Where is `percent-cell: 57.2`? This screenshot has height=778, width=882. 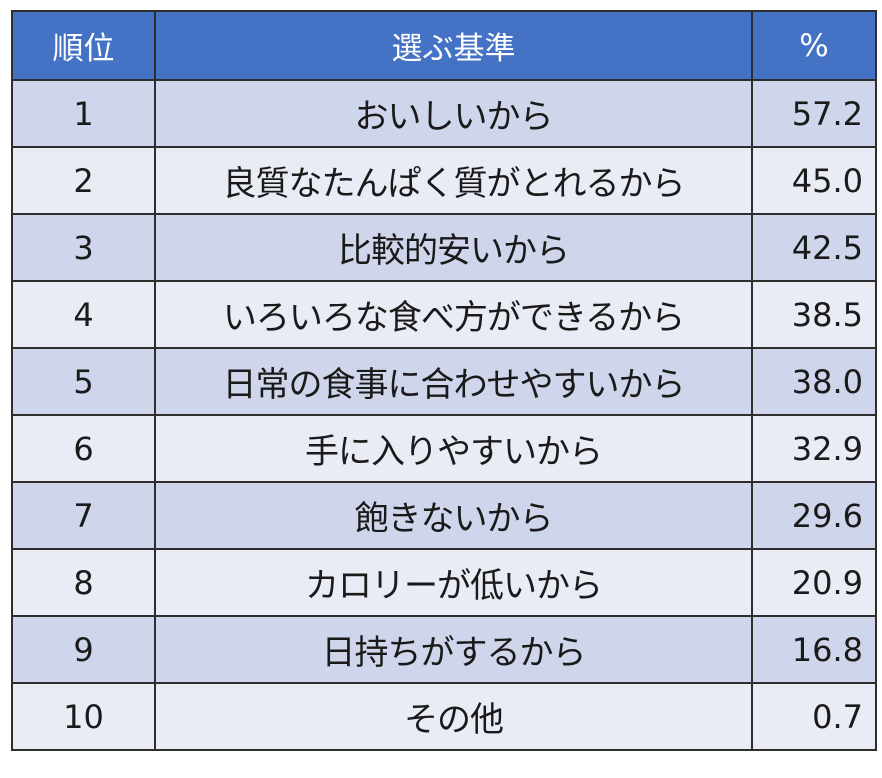 percent-cell: 57.2 is located at coordinates (814, 113).